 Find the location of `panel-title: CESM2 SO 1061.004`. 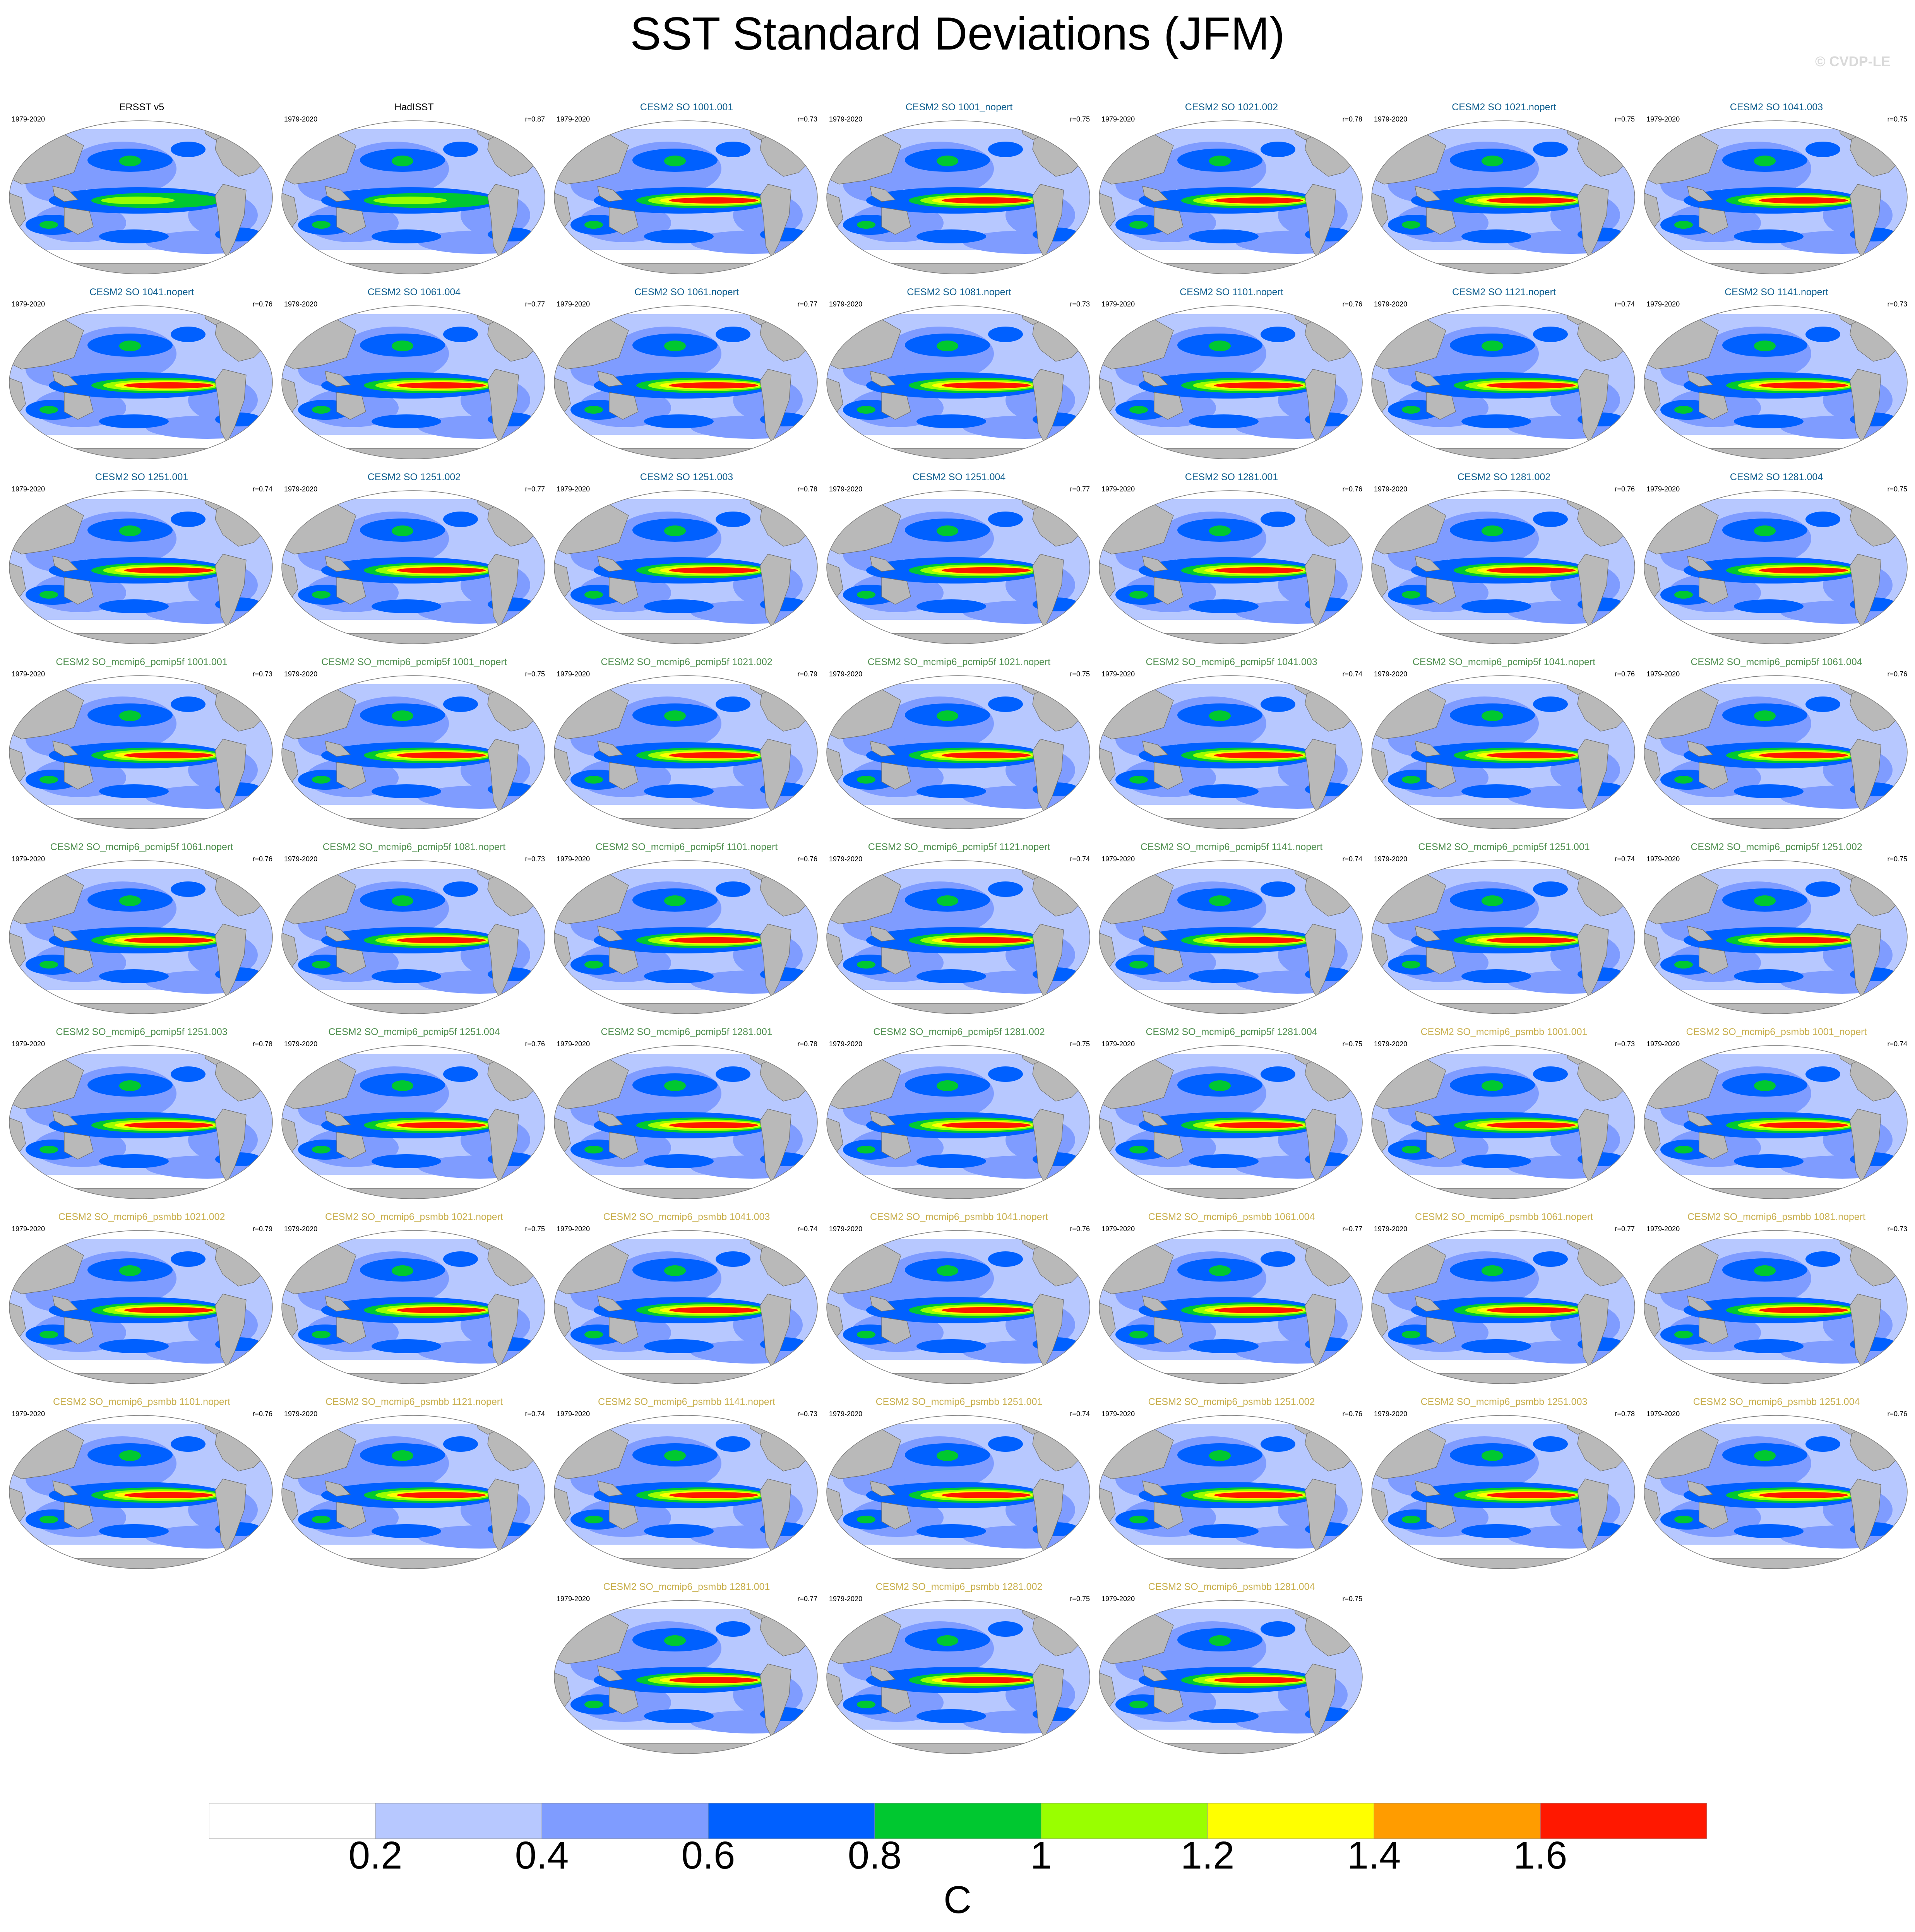

panel-title: CESM2 SO 1061.004 is located at coordinates (414, 292).